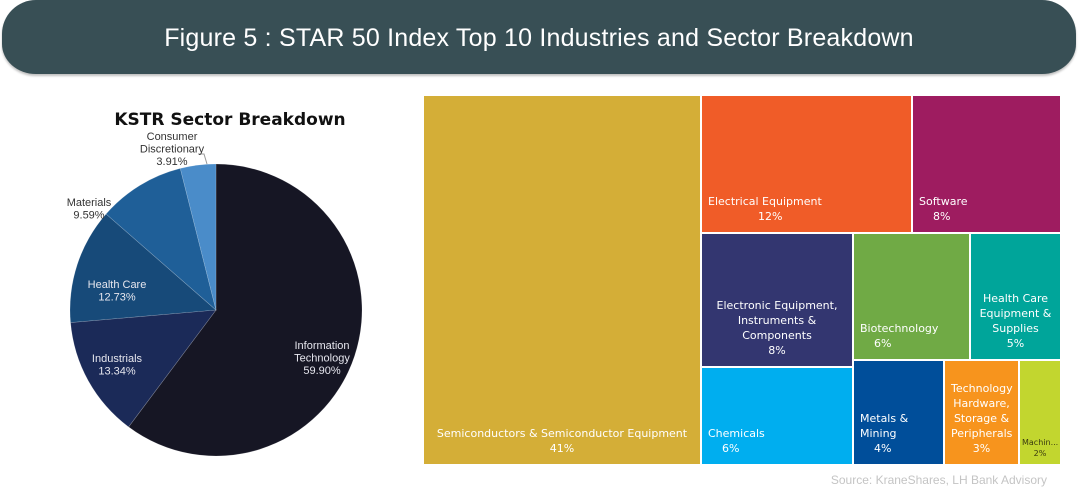 The height and width of the screenshot is (503, 1080). What do you see at coordinates (245, 310) in the screenshot?
I see `pie-slice-information-technology` at bounding box center [245, 310].